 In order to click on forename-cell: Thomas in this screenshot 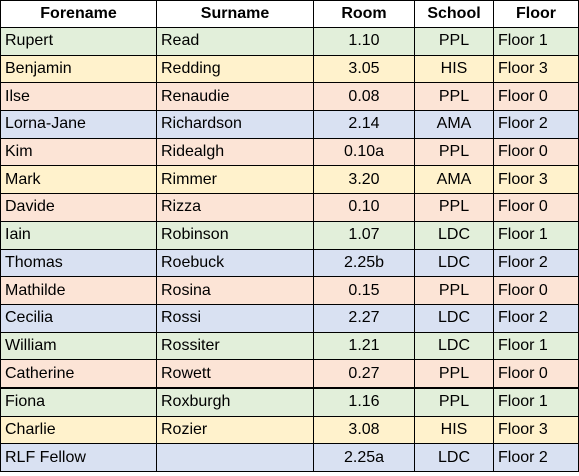, I will do `click(79, 263)`.